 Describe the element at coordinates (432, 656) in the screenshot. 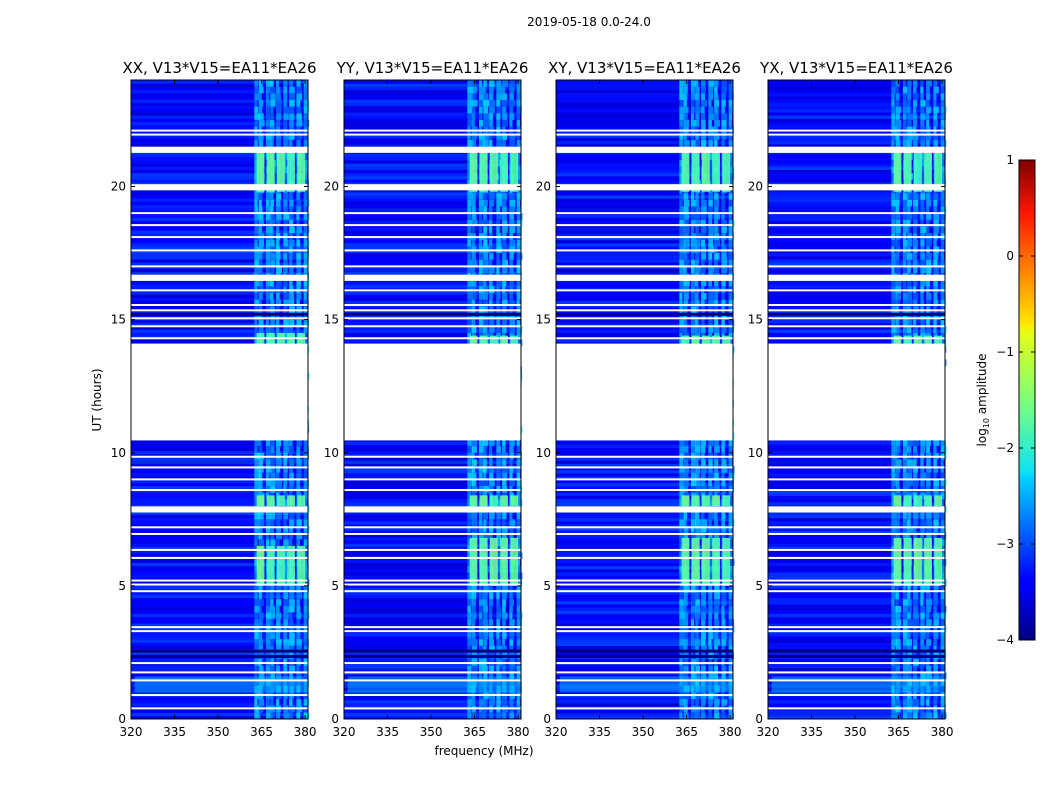

I see `dark-row` at that location.